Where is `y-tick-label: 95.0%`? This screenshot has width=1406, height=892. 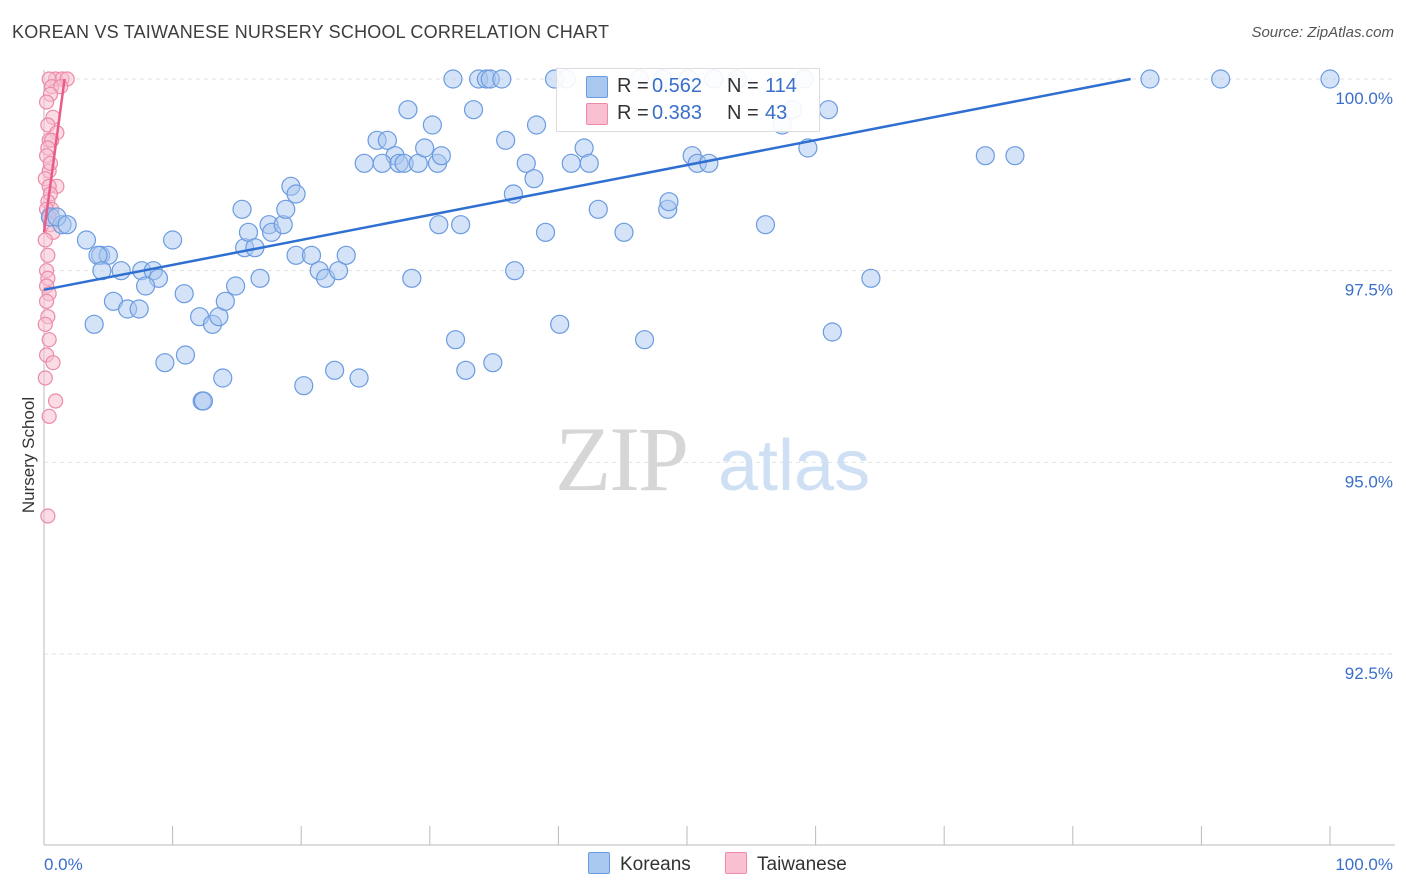 y-tick-label: 95.0% is located at coordinates (1369, 481).